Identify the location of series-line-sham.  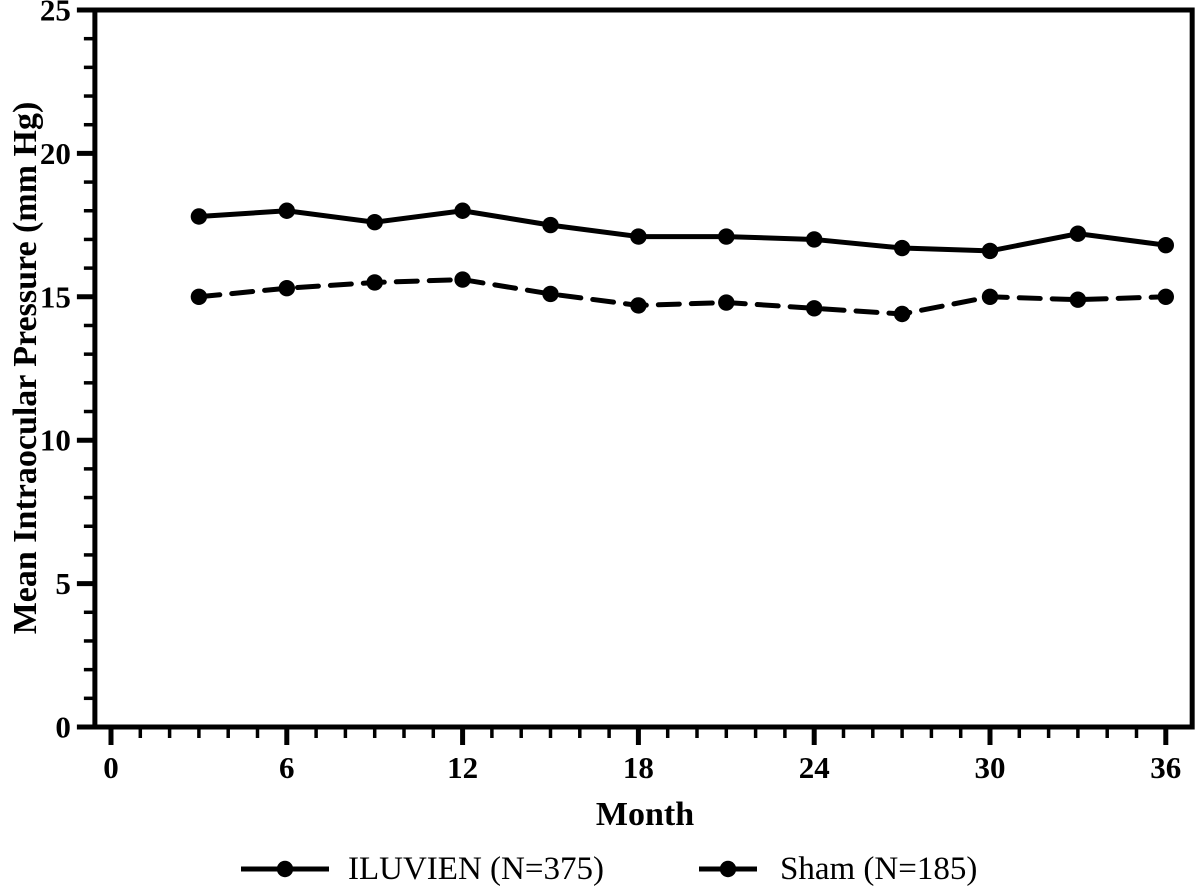
(682, 297).